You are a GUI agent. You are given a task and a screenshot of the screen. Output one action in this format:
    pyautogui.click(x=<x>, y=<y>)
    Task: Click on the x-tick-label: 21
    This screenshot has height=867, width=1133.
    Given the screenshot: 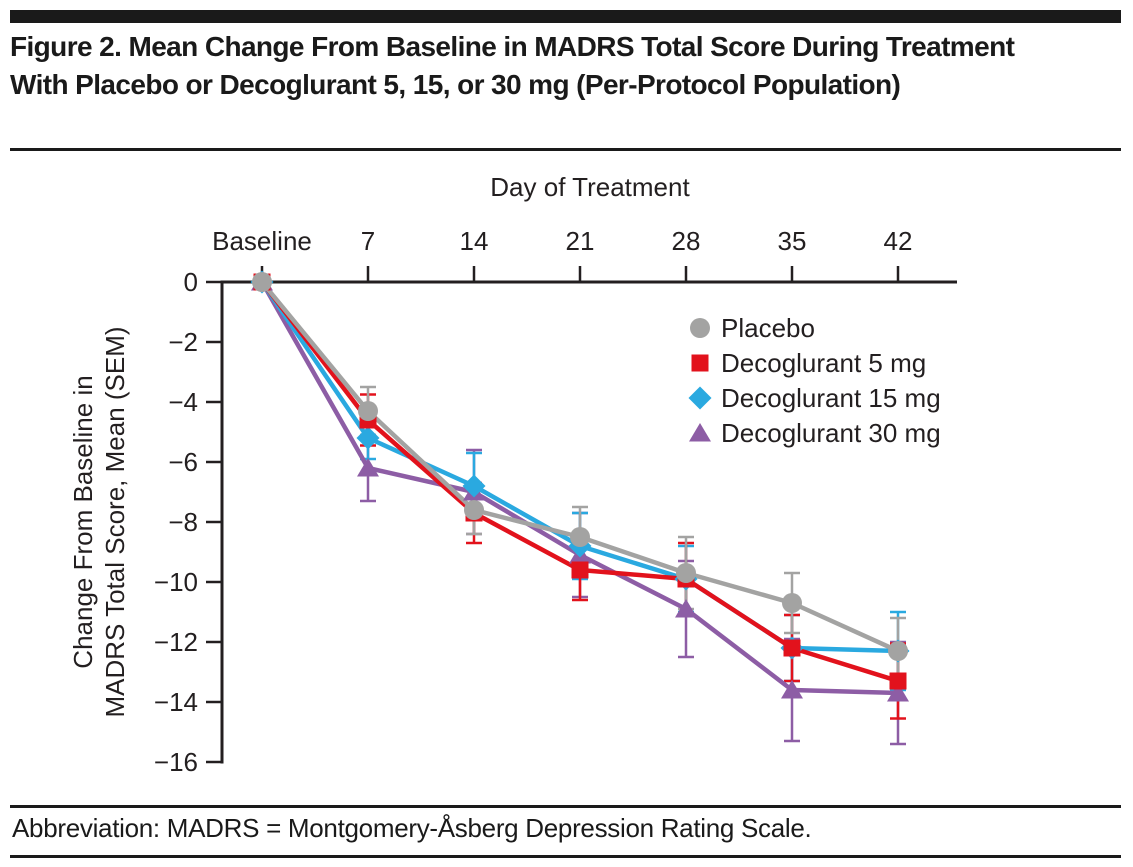 What is the action you would take?
    pyautogui.click(x=580, y=241)
    